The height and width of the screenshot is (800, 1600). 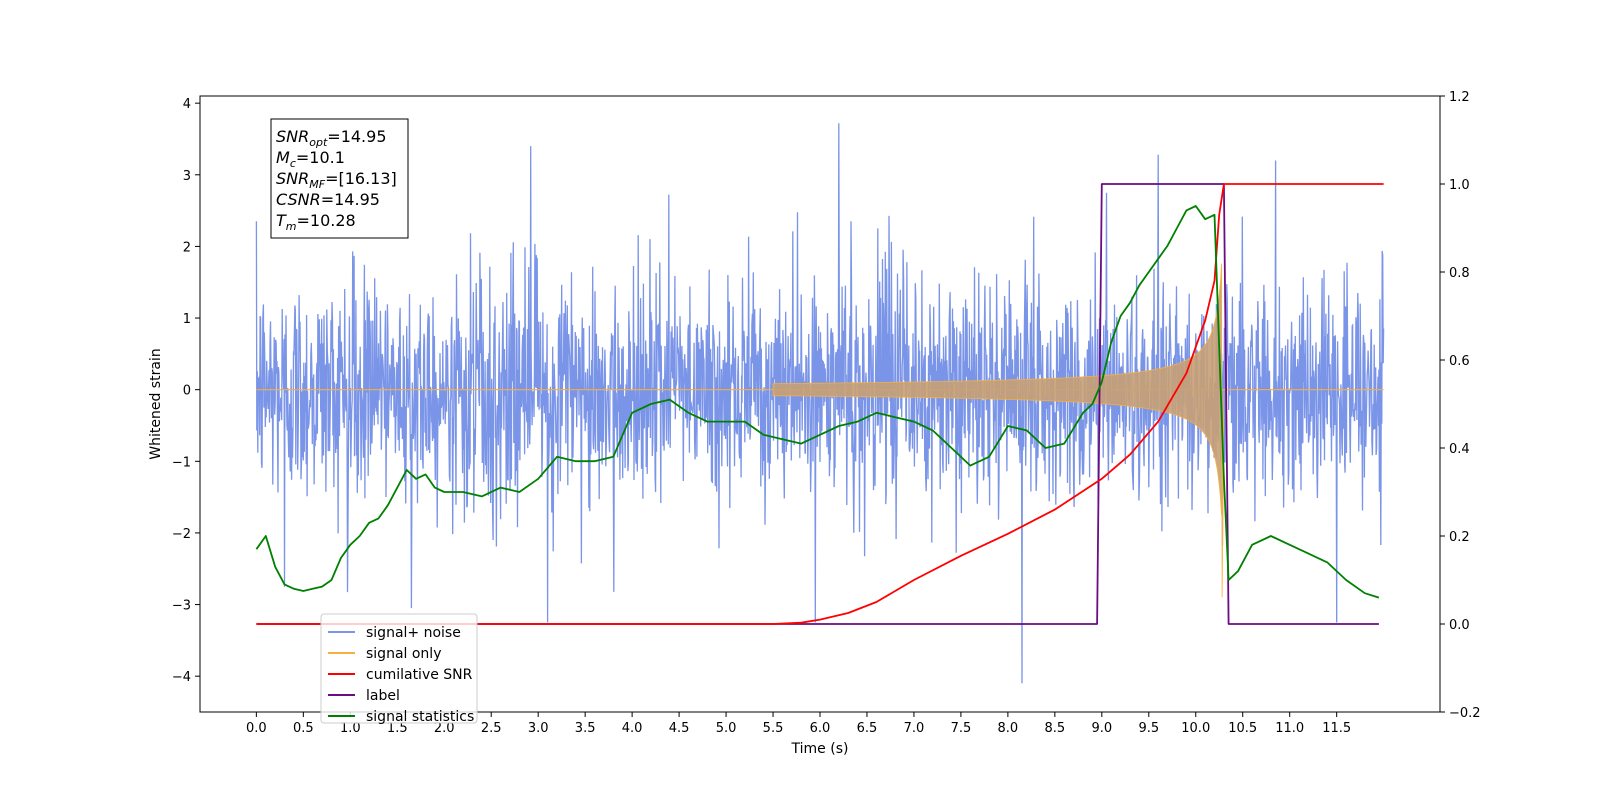 What do you see at coordinates (316, 222) in the screenshot?
I see `annotation-line: Tm=10.28` at bounding box center [316, 222].